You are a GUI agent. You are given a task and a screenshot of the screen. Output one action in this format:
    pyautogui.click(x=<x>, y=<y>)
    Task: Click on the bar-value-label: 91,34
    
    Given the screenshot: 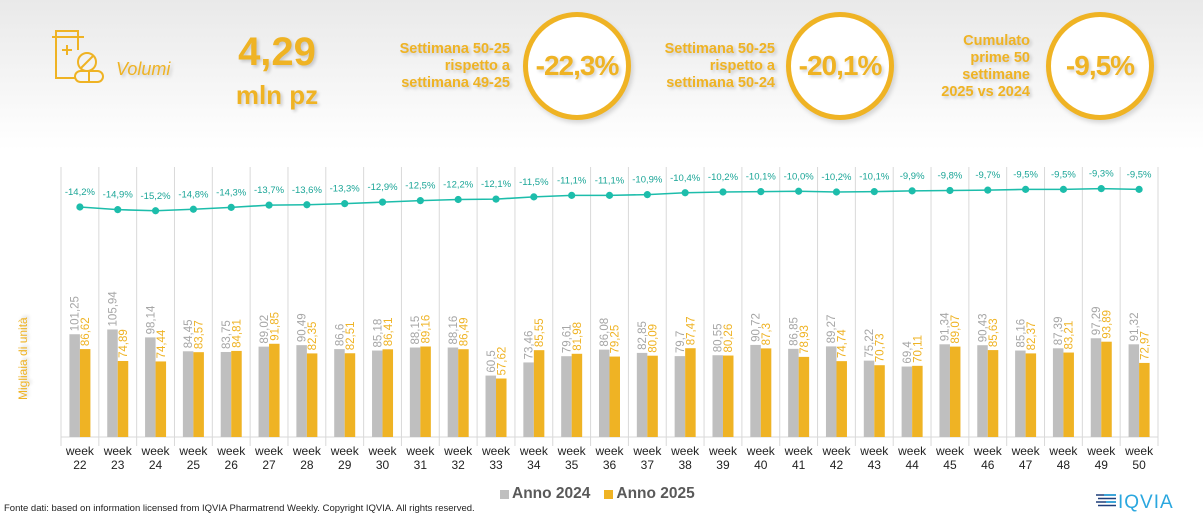 What is the action you would take?
    pyautogui.click(x=946, y=326)
    